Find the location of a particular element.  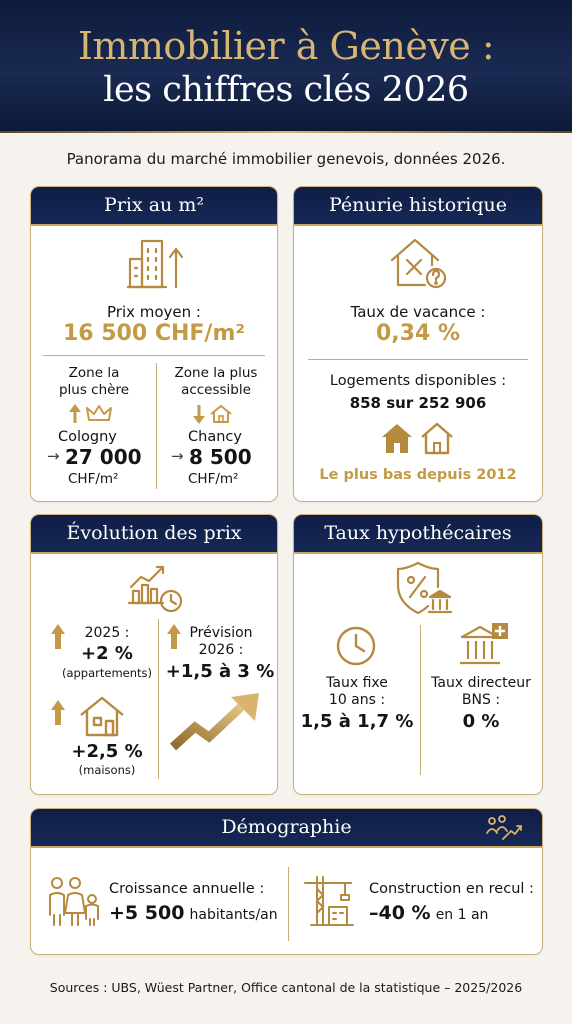

taux-bns-label: Taux directeur BNS : is located at coordinates (481, 692).